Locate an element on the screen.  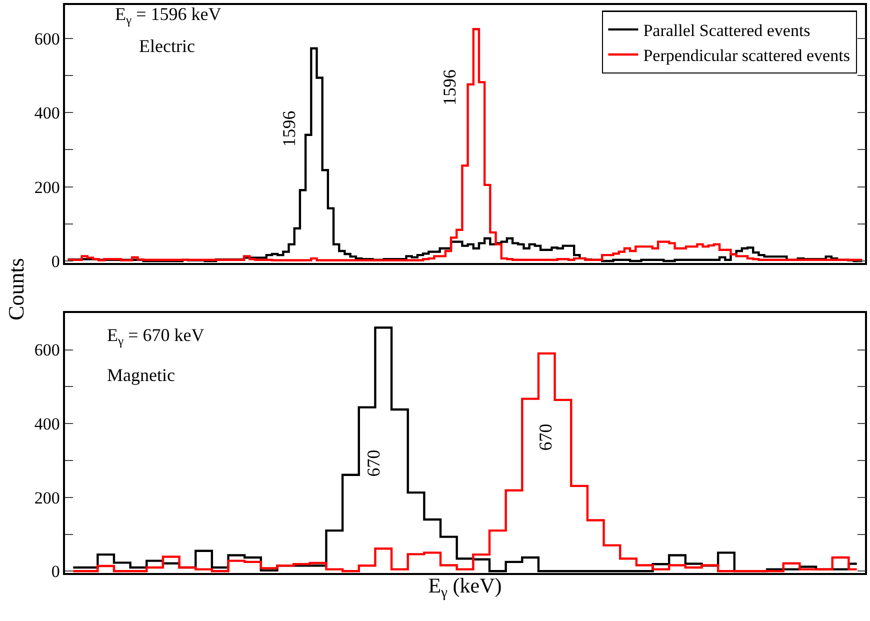
y-axis-title: Counts is located at coordinates (15, 289).